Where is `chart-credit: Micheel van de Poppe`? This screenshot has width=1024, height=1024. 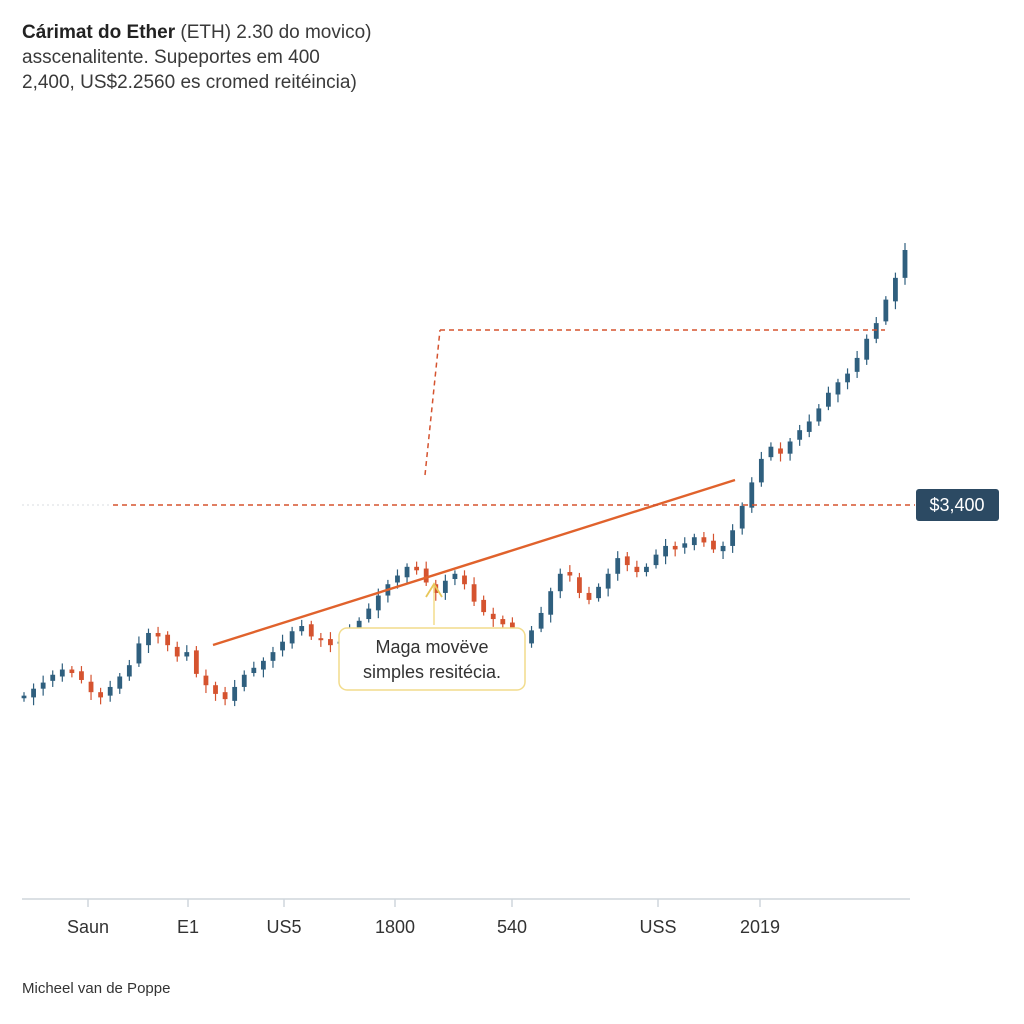
chart-credit: Micheel van de Poppe is located at coordinates (96, 988).